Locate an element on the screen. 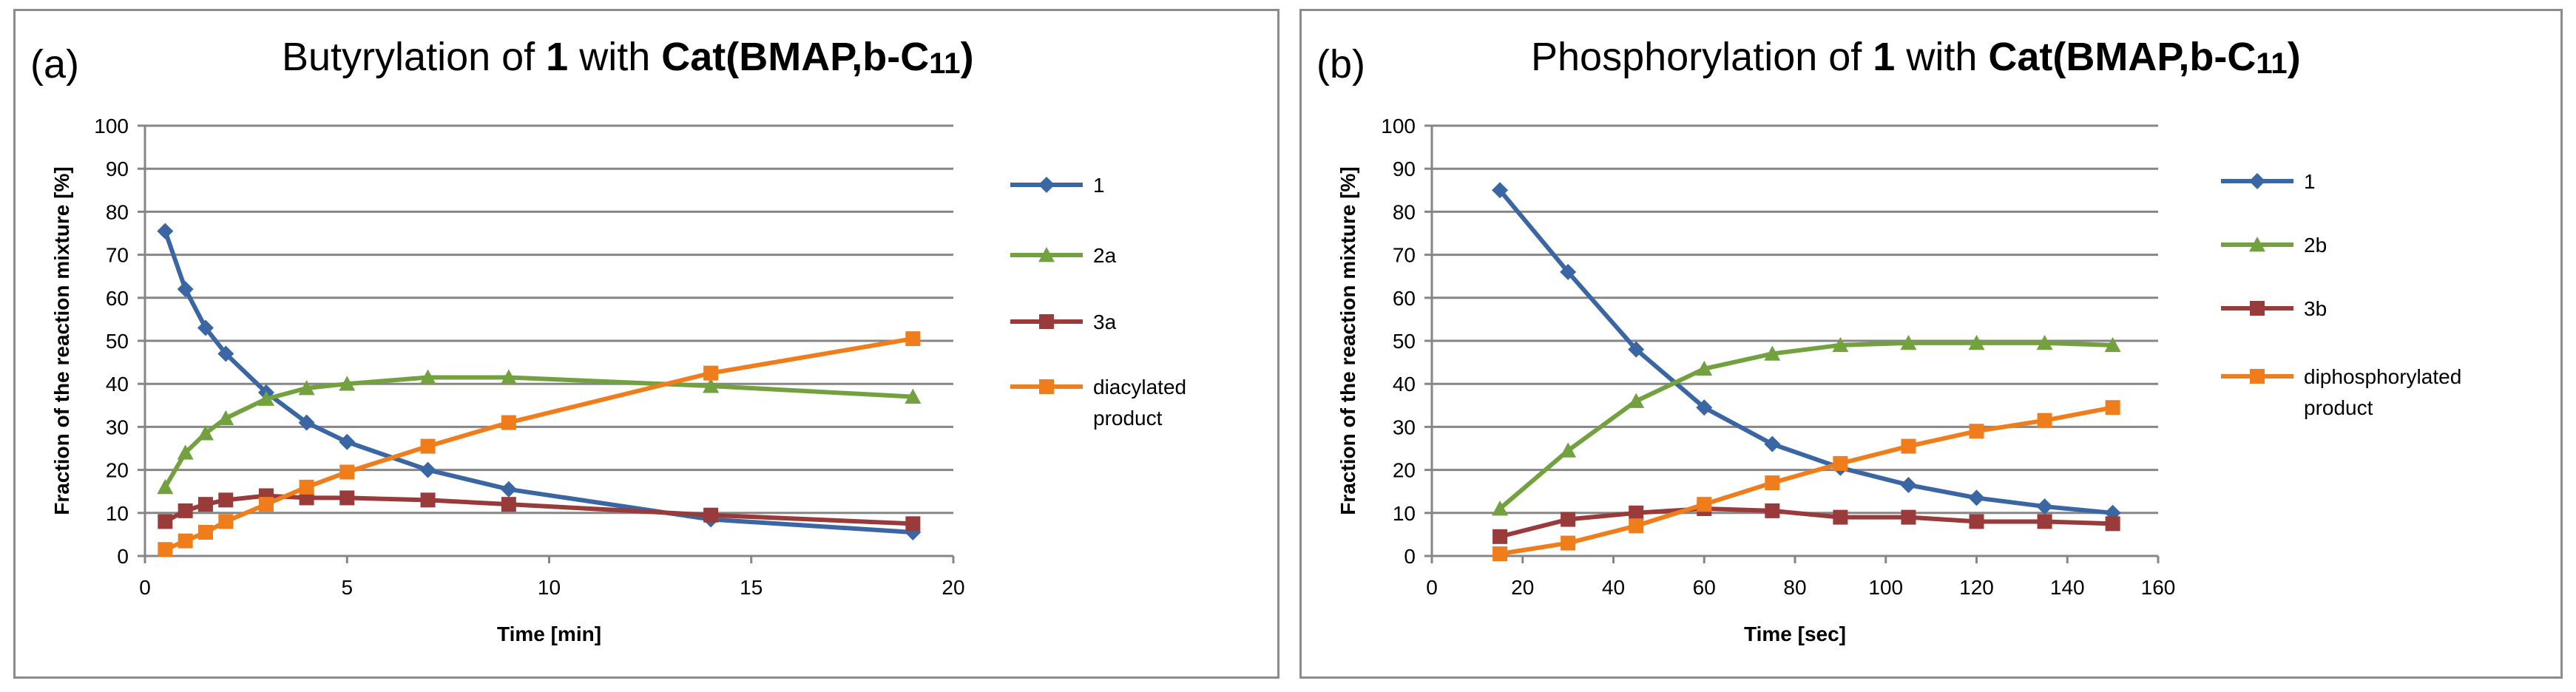 This screenshot has height=692, width=2576. y-tick-label: 40 is located at coordinates (117, 384).